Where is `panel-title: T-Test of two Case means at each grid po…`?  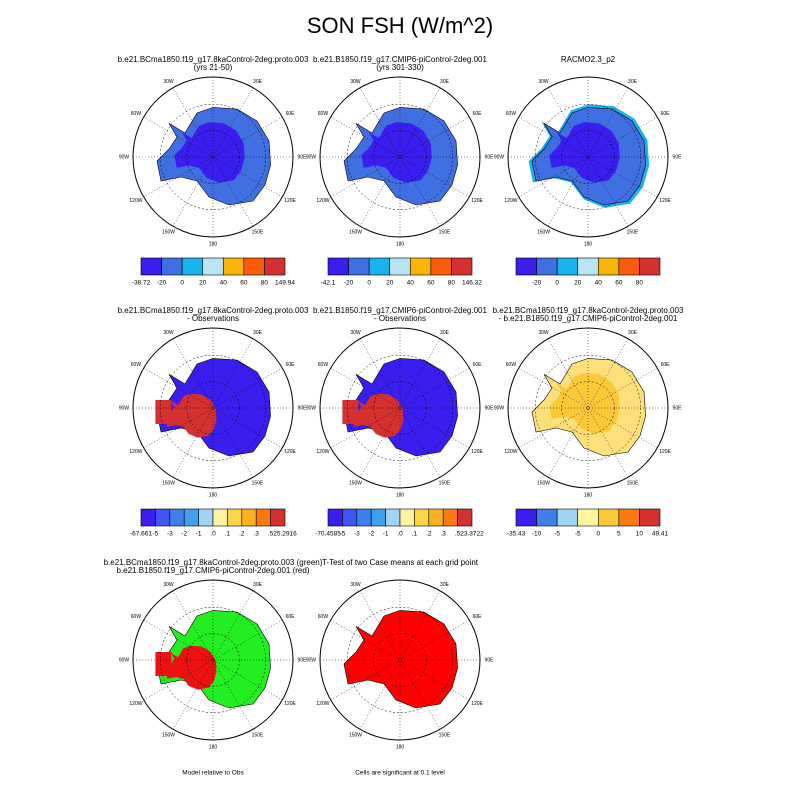
panel-title: T-Test of two Case means at each grid po… is located at coordinates (400, 562).